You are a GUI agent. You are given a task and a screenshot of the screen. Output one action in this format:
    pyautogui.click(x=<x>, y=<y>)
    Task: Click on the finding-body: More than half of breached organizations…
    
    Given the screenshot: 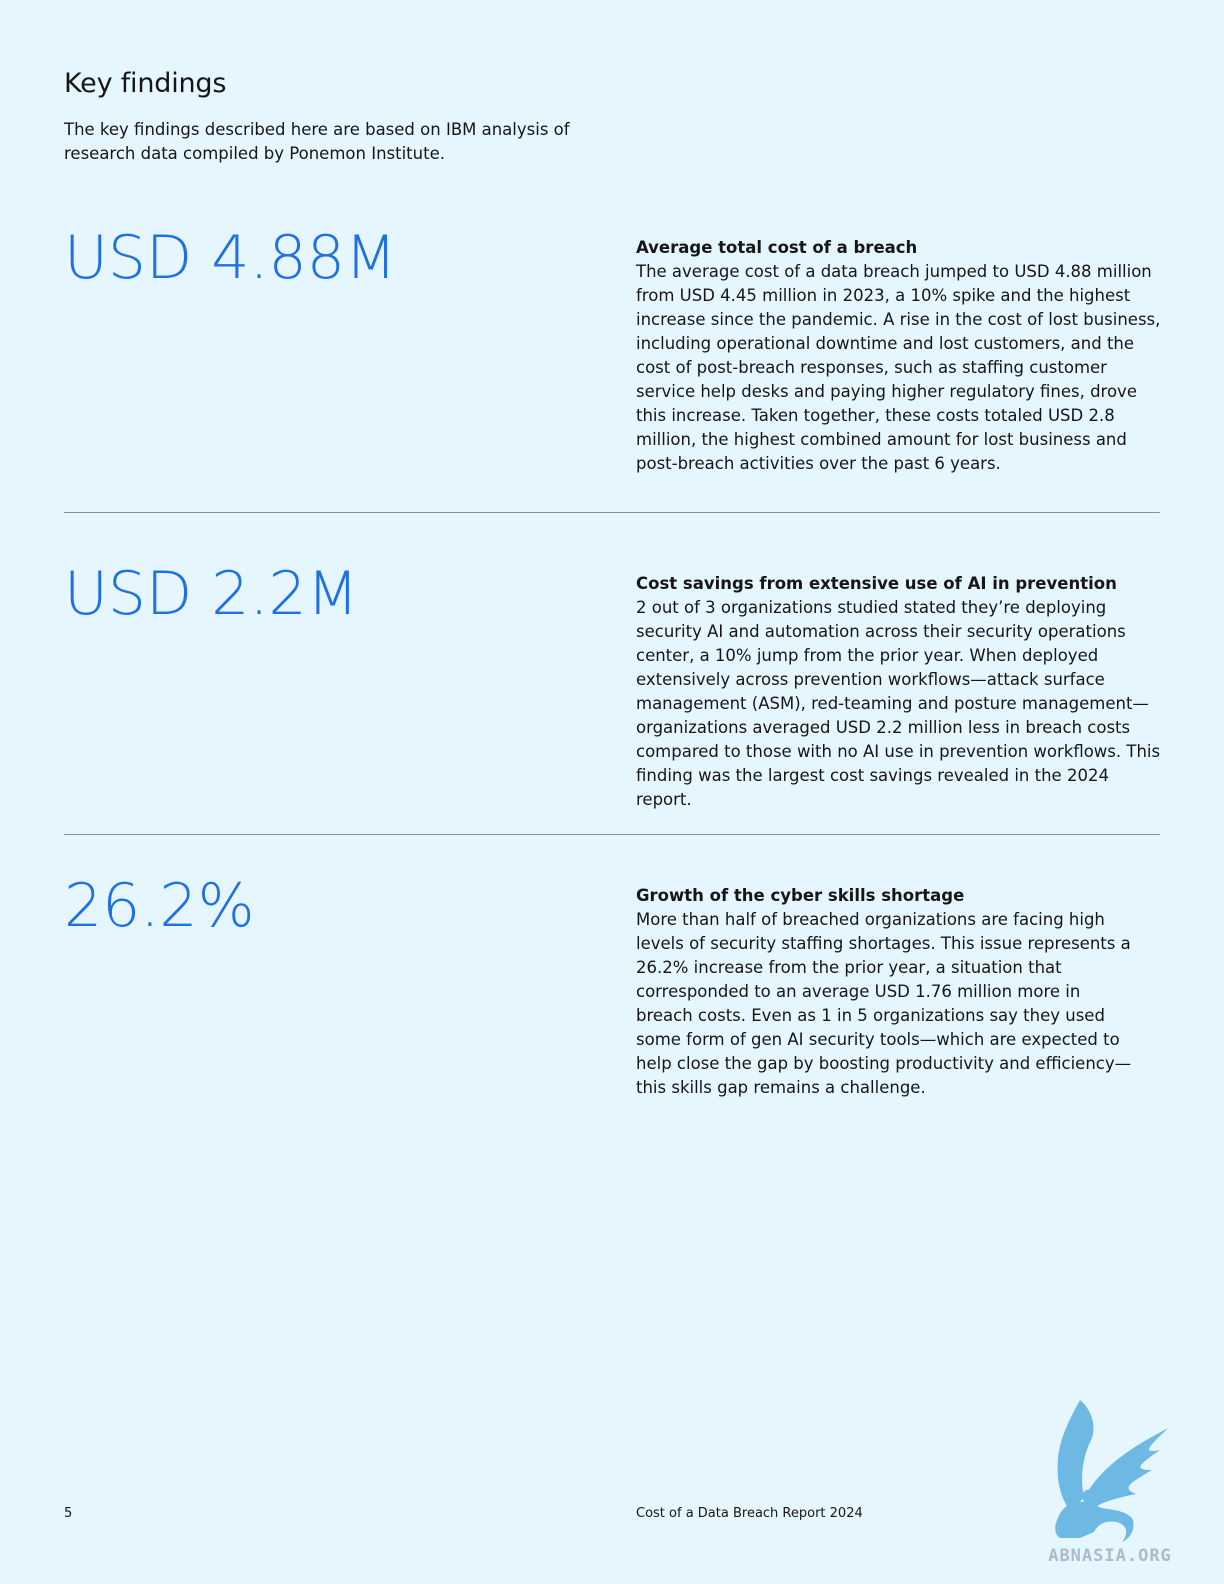 What is the action you would take?
    pyautogui.click(x=884, y=1003)
    